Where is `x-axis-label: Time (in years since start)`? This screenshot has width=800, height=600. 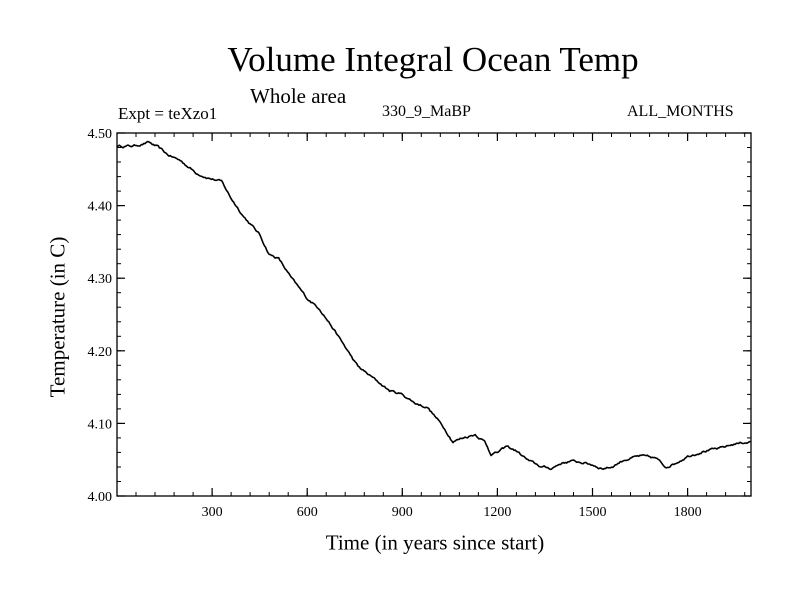
x-axis-label: Time (in years since start) is located at coordinates (435, 542).